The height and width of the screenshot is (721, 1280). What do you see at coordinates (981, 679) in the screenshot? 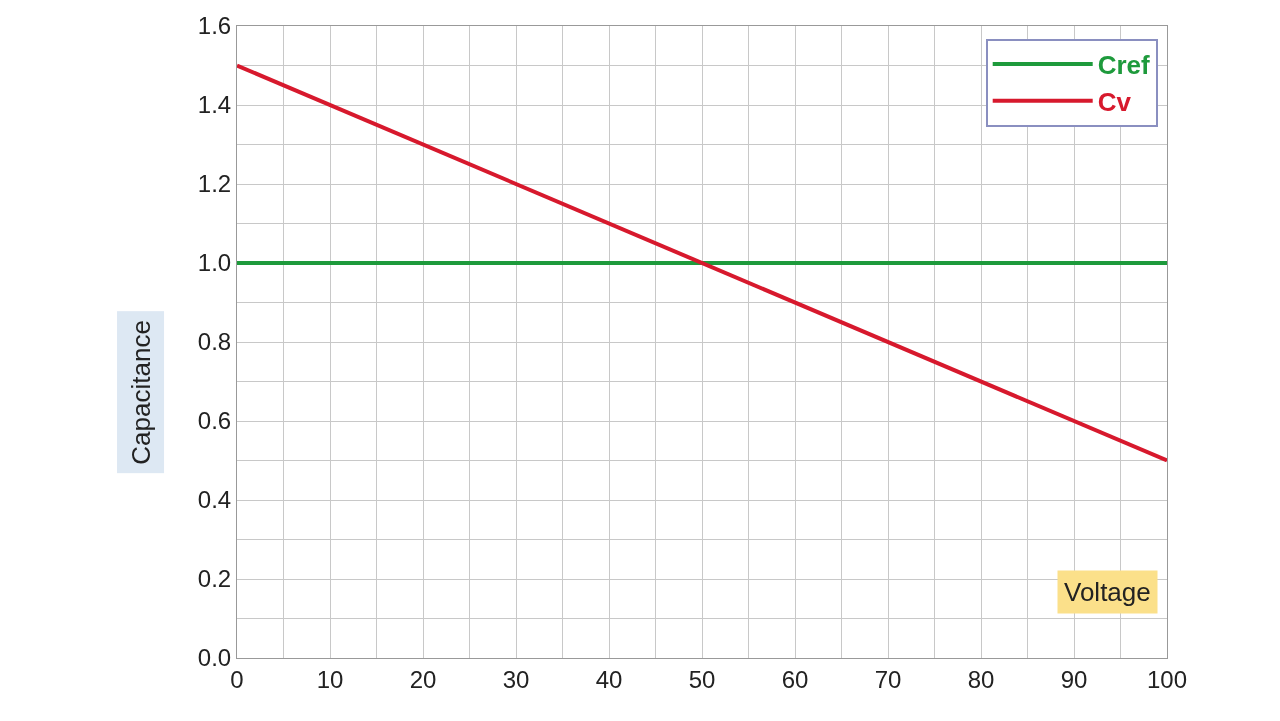
I see `x-tick-label: 80` at bounding box center [981, 679].